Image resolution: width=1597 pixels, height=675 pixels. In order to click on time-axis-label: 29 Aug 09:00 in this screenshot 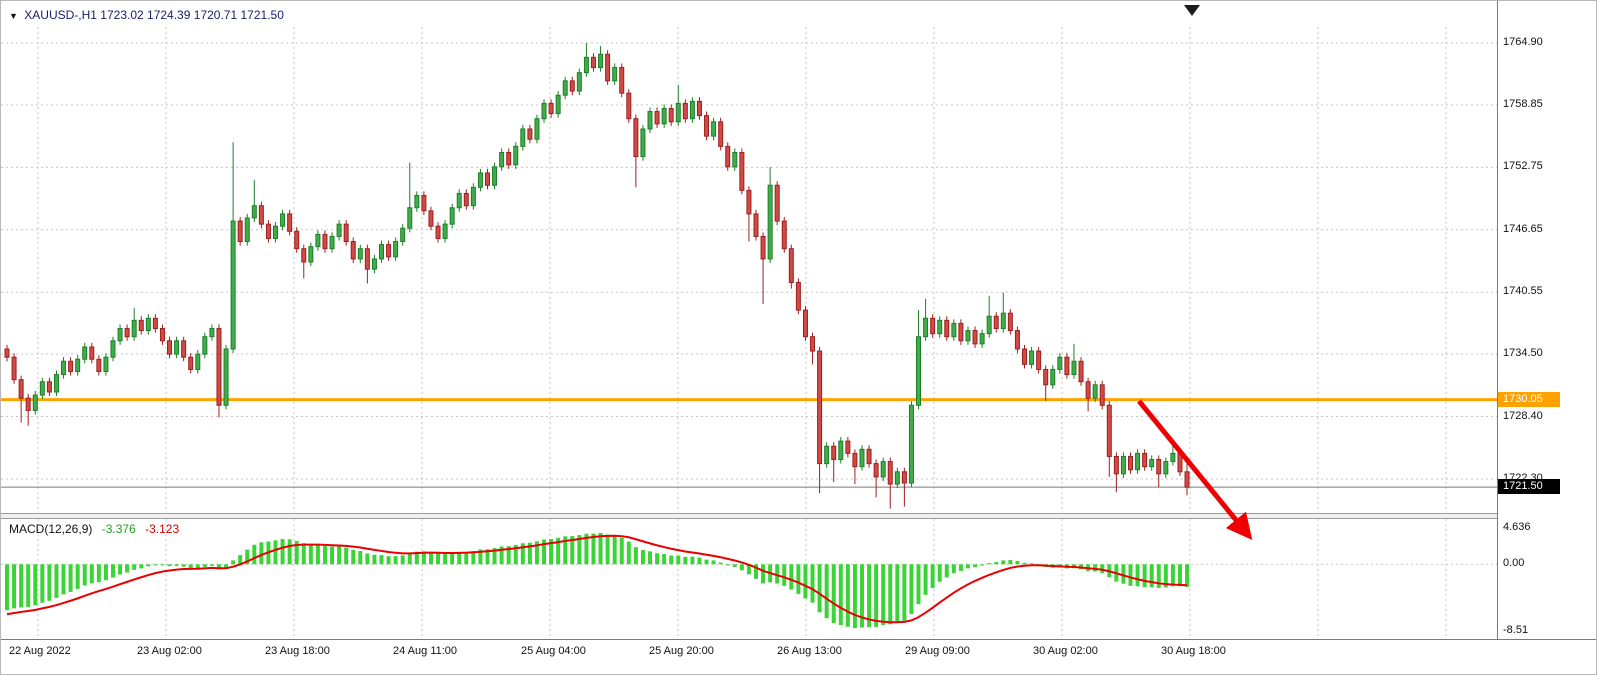, I will do `click(937, 651)`.